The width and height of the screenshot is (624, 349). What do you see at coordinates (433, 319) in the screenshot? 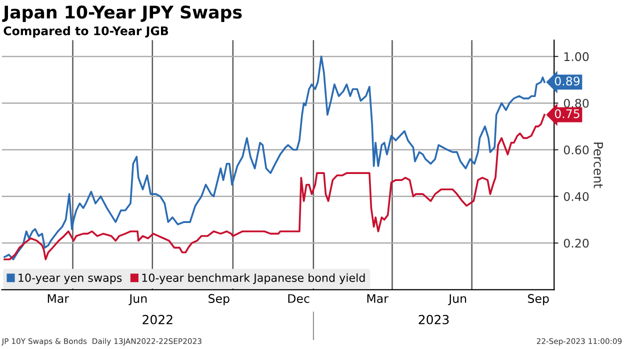
I see `text: 2023` at bounding box center [433, 319].